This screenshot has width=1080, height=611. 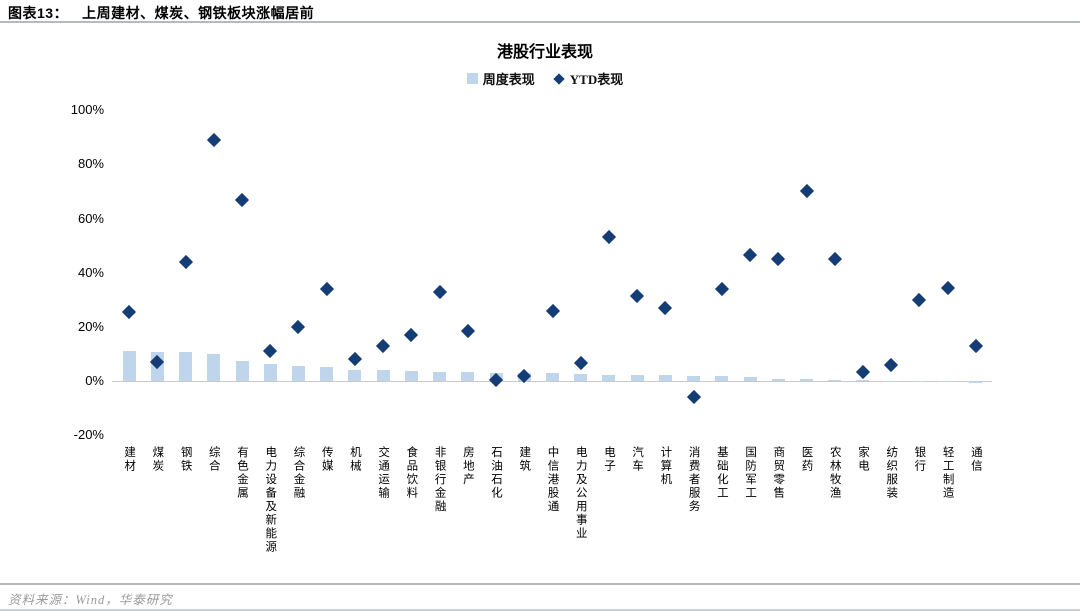 What do you see at coordinates (596, 79) in the screenshot?
I see `legend-label-ytd: YTD表现` at bounding box center [596, 79].